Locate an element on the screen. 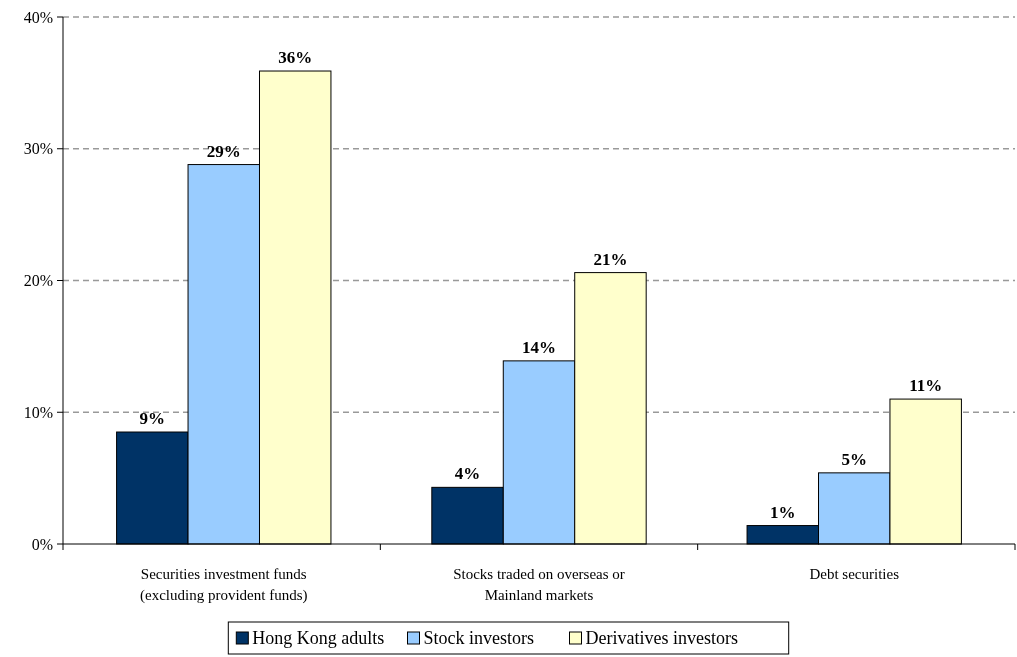 This screenshot has height=657, width=1017. legend-label: Stock investors is located at coordinates (478, 638).